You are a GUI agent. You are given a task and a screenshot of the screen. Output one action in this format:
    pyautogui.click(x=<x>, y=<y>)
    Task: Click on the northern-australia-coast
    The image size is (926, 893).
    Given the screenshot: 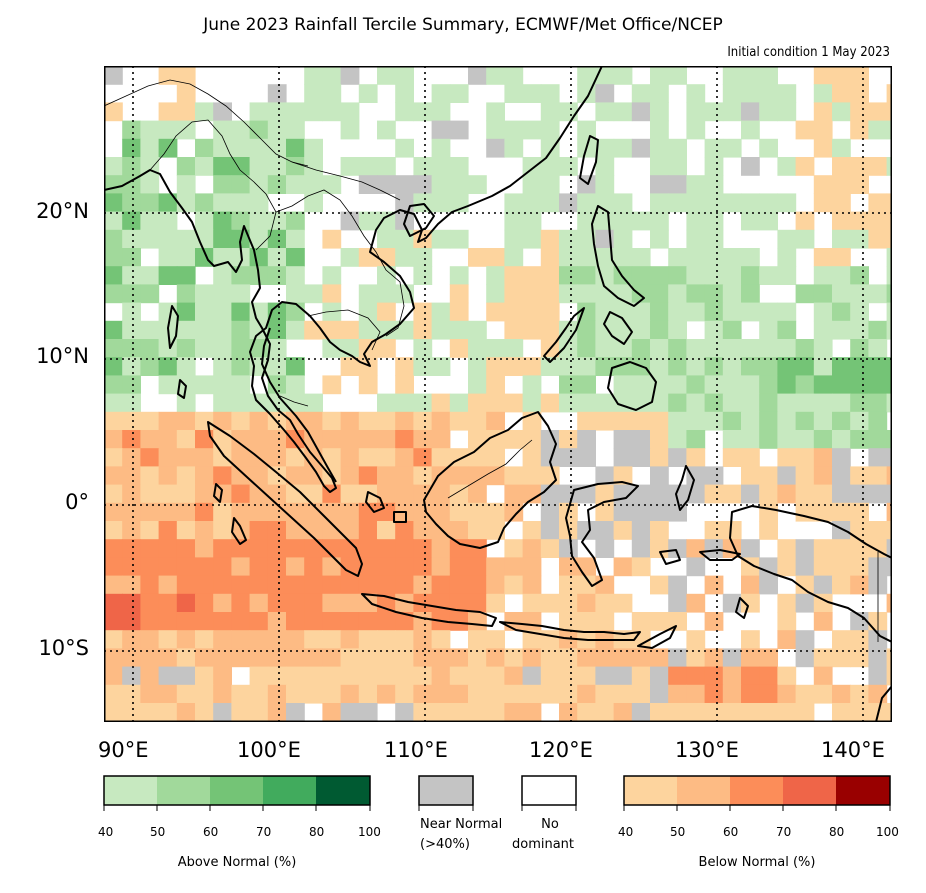 What is the action you would take?
    pyautogui.click(x=883, y=703)
    